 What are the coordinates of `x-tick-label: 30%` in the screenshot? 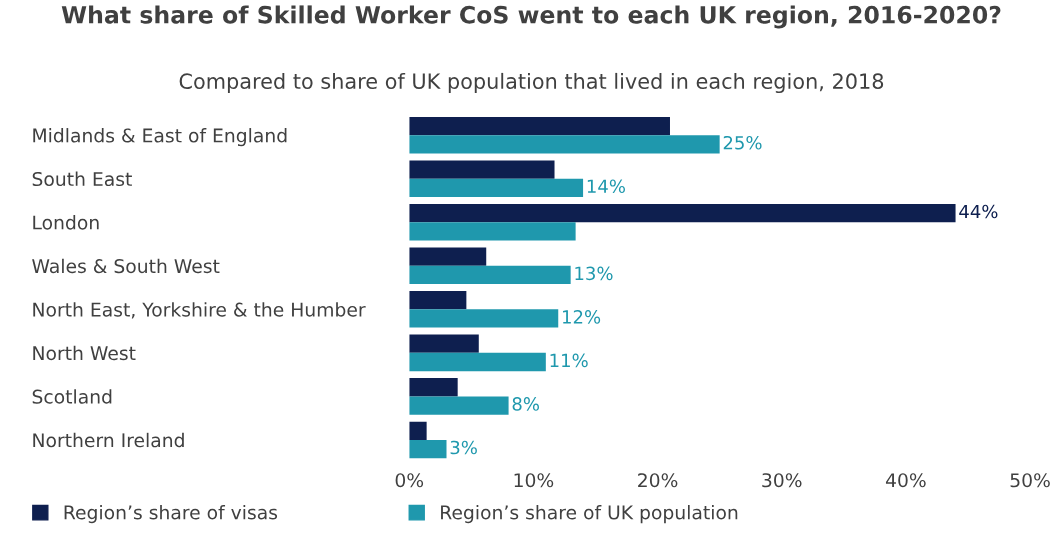 It's located at (782, 480).